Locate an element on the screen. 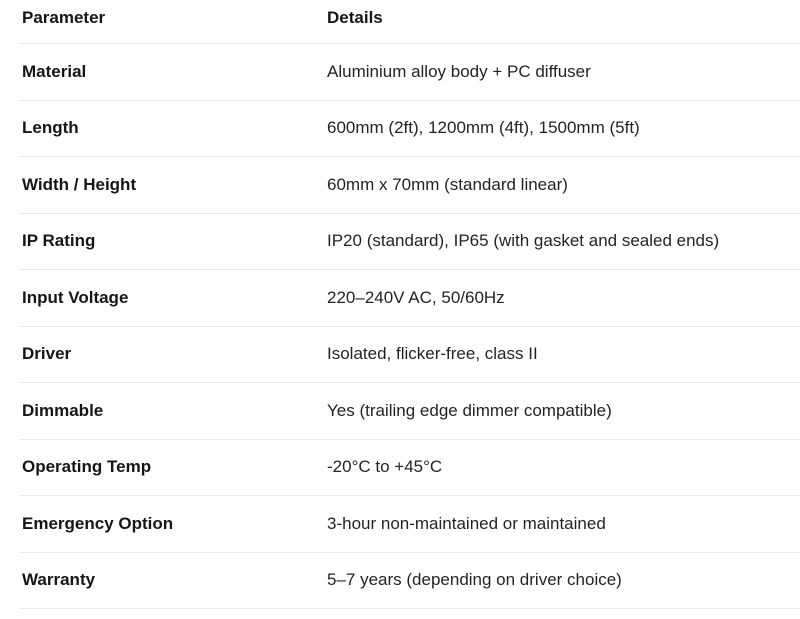 Image resolution: width=800 pixels, height=619 pixels. column-header-details: Details is located at coordinates (355, 17).